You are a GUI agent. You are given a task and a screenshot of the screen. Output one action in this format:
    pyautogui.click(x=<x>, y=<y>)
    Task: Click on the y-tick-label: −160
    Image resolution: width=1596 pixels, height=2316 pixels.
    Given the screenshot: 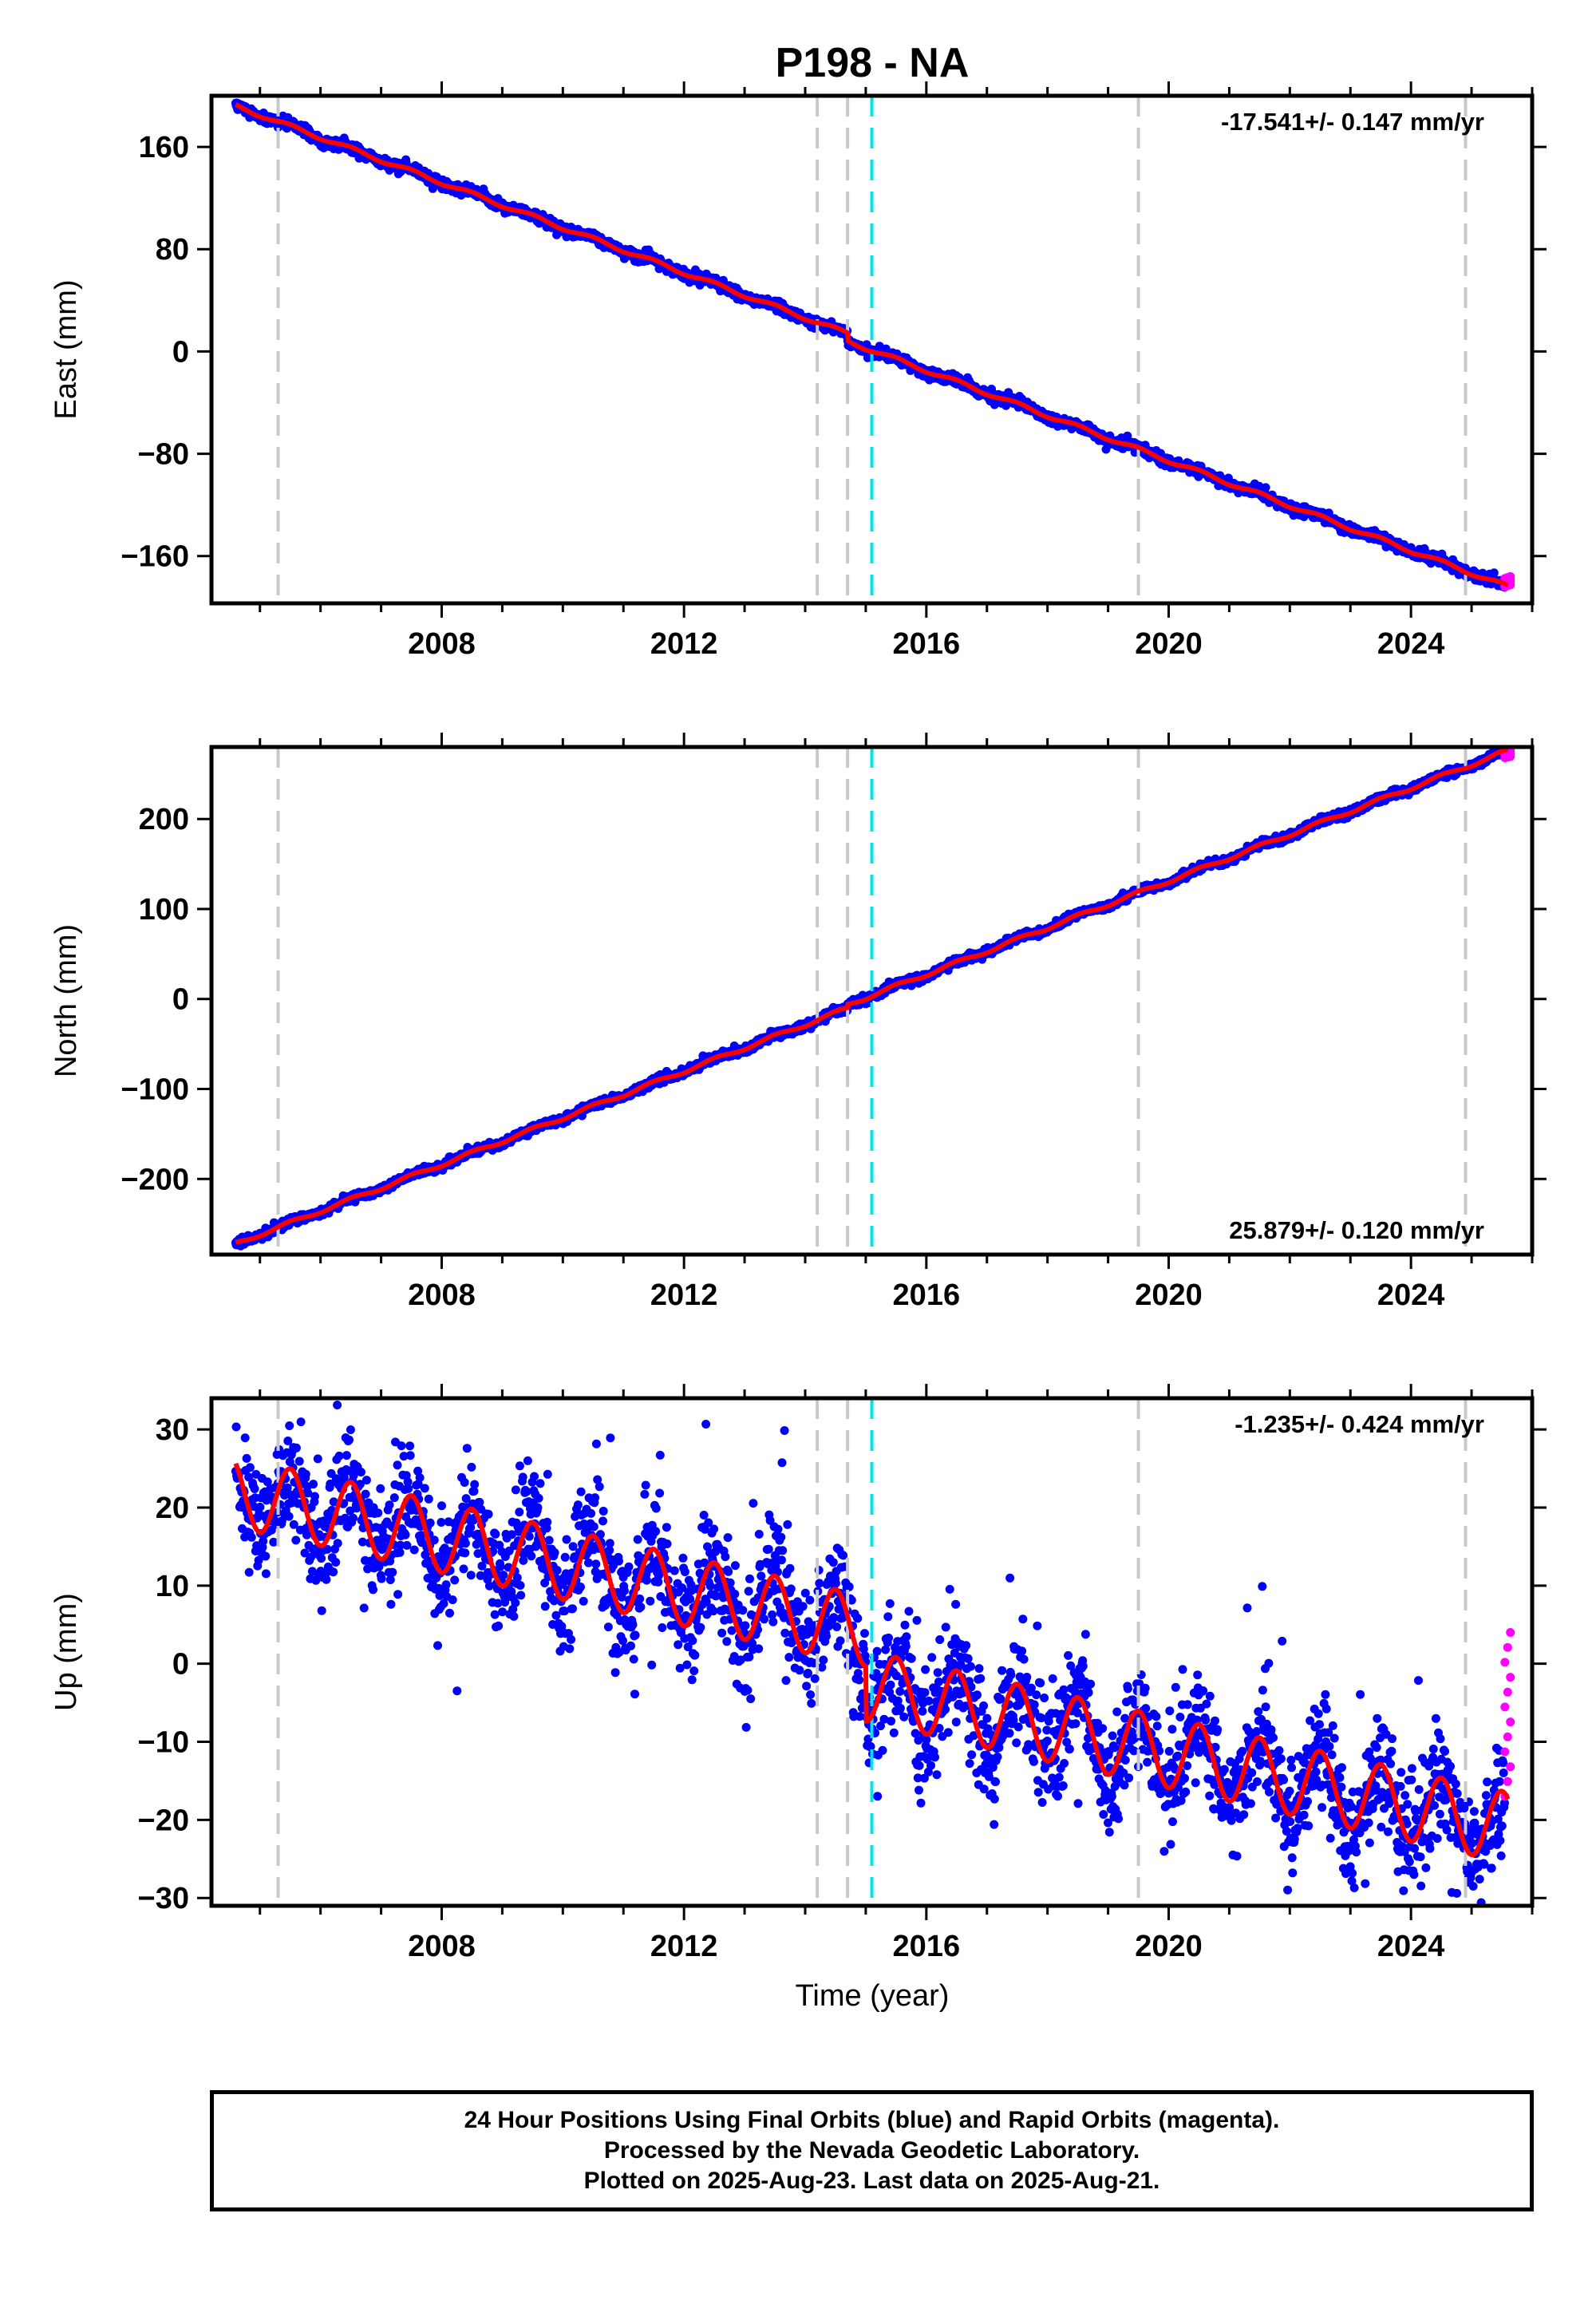 What is the action you would take?
    pyautogui.click(x=154, y=557)
    